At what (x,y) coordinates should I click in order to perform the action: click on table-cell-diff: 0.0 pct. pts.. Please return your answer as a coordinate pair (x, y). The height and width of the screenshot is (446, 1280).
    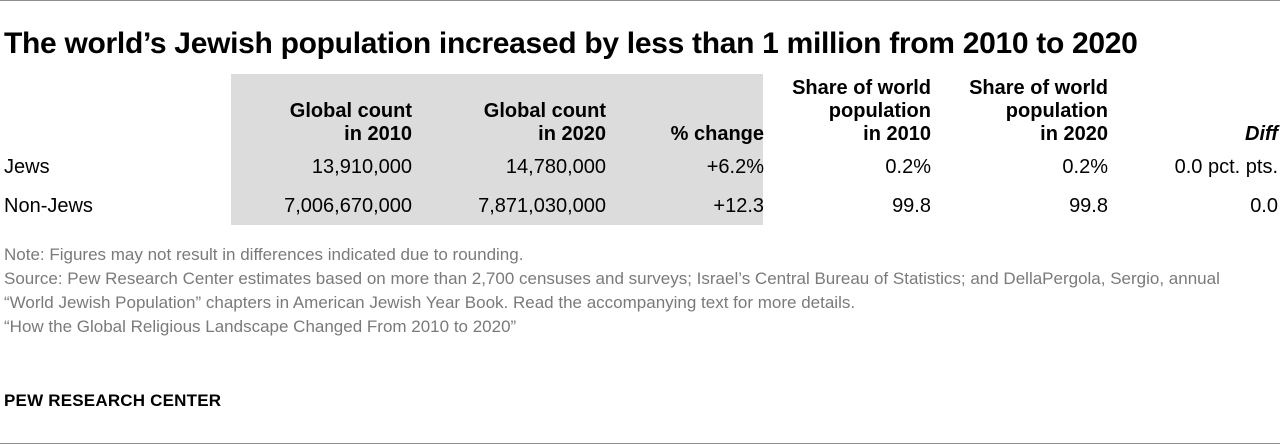
    Looking at the image, I should click on (1226, 167).